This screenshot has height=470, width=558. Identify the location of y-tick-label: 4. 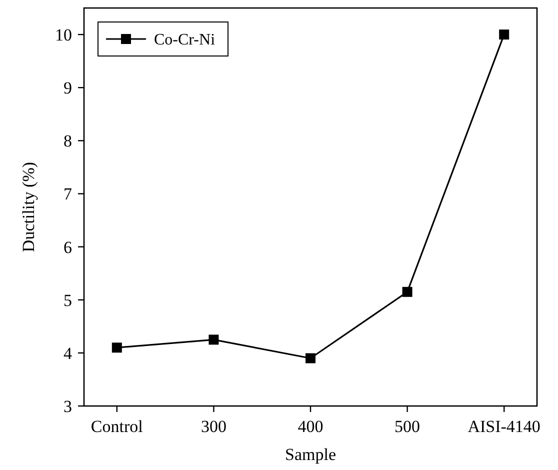
(68, 353).